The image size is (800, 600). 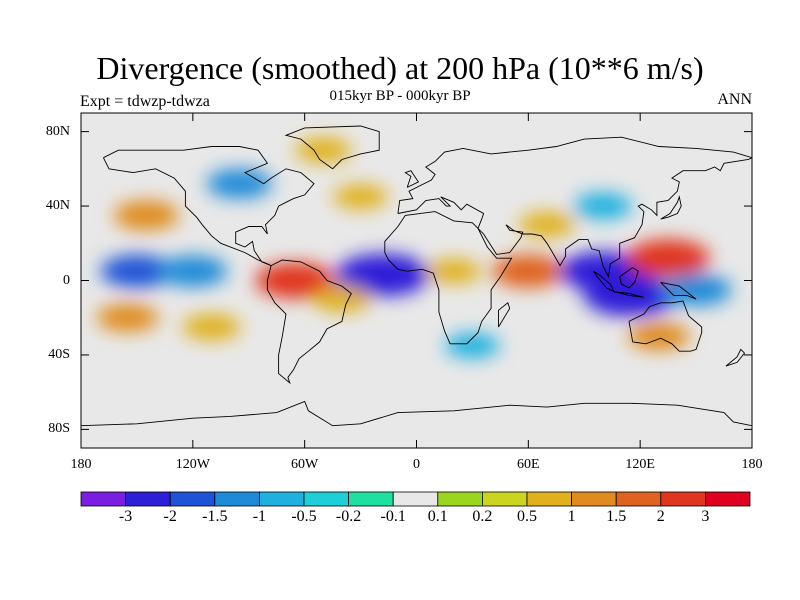 I want to click on experiment-label: Expt = tdwzp-tdwza, so click(x=145, y=101).